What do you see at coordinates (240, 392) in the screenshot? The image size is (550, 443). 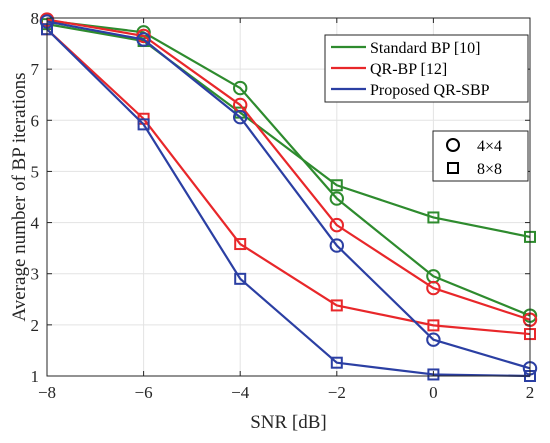 I see `x-tick-label: −4` at bounding box center [240, 392].